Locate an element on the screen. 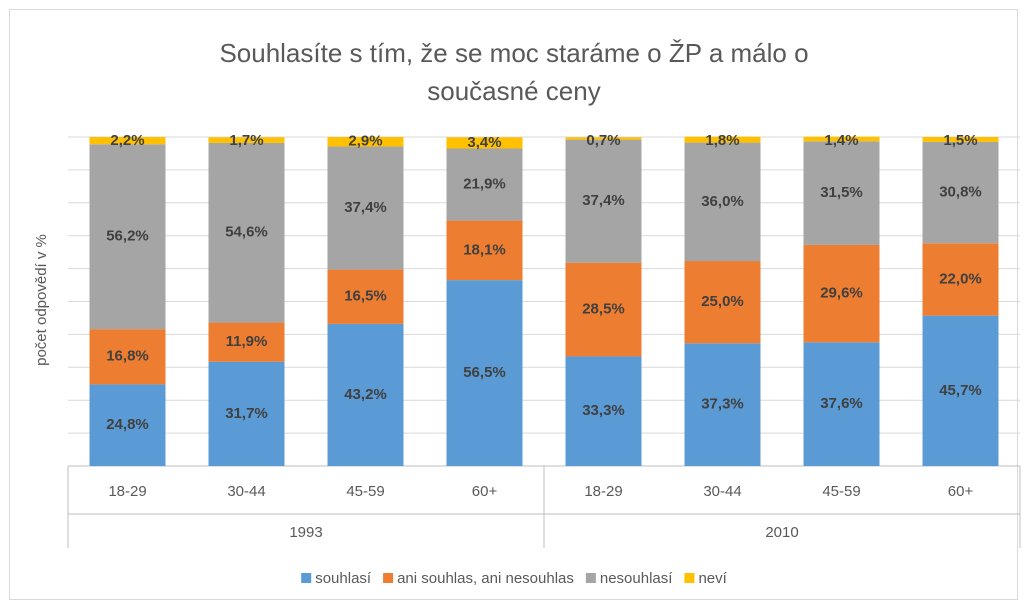 This screenshot has height=603, width=1028. value-label: 1,8% is located at coordinates (722, 140).